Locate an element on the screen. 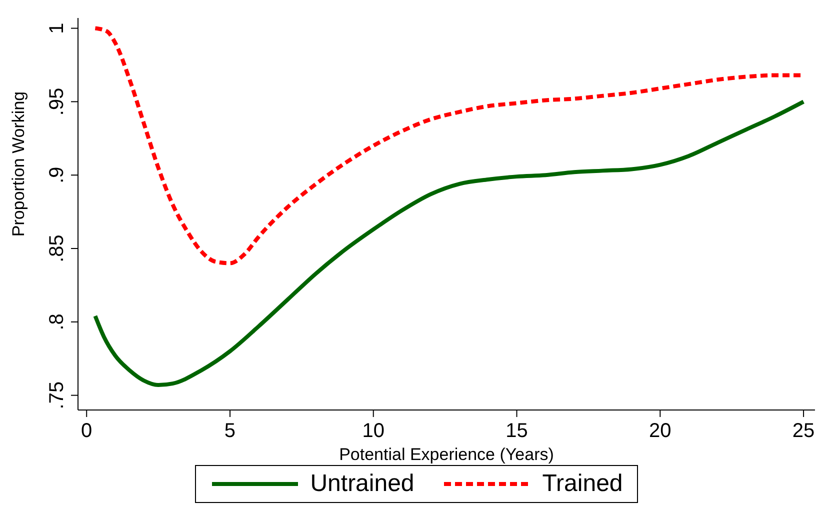 This screenshot has height=516, width=833. y-tick-label: .95 is located at coordinates (57, 102).